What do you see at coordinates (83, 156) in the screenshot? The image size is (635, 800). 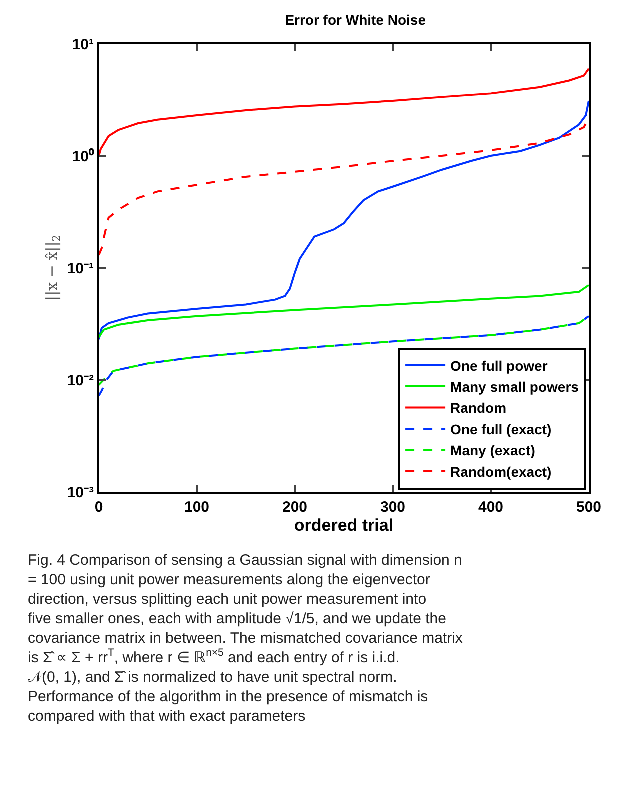 I see `y-tick-label: 10⁰` at bounding box center [83, 156].